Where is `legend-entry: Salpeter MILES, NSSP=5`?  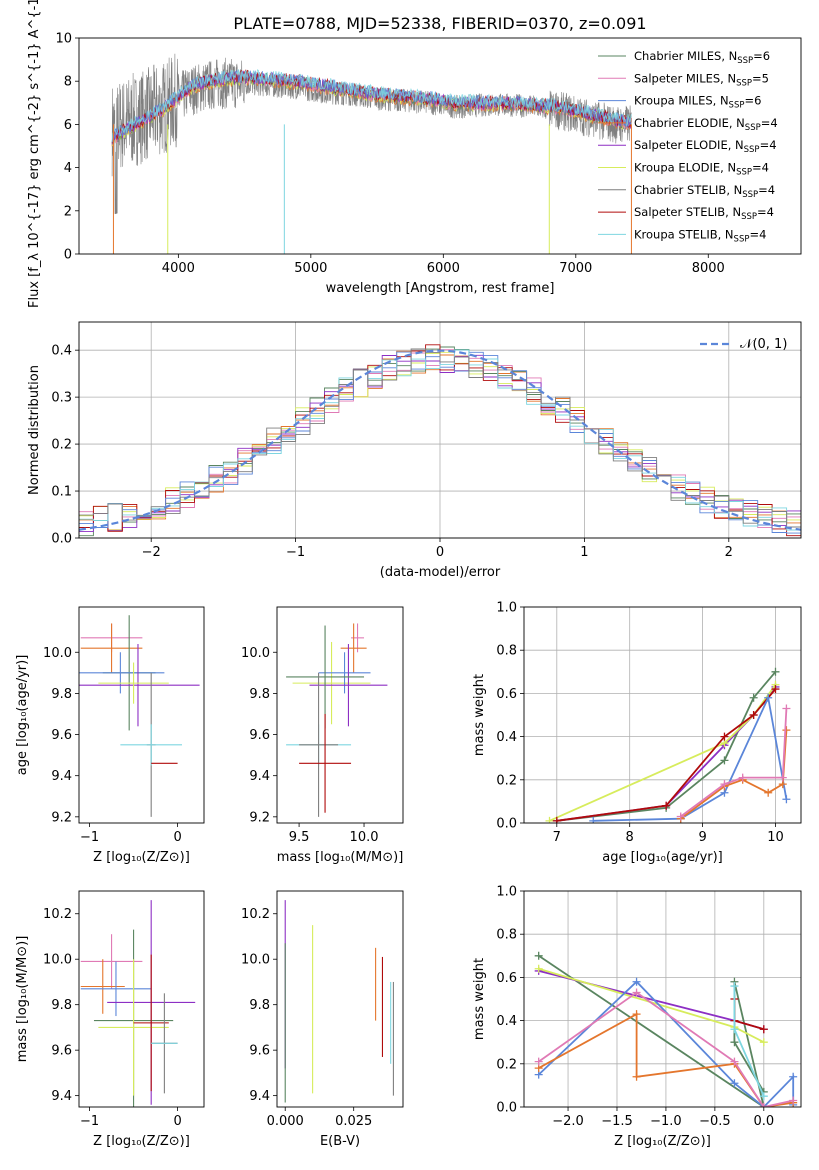
legend-entry: Salpeter MILES, NSSP=5 is located at coordinates (701, 79).